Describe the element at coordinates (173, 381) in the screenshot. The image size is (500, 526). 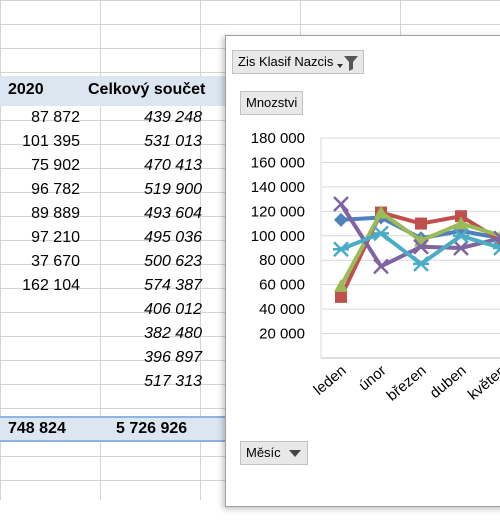
I see `cell-grand-total: 517 313` at that location.